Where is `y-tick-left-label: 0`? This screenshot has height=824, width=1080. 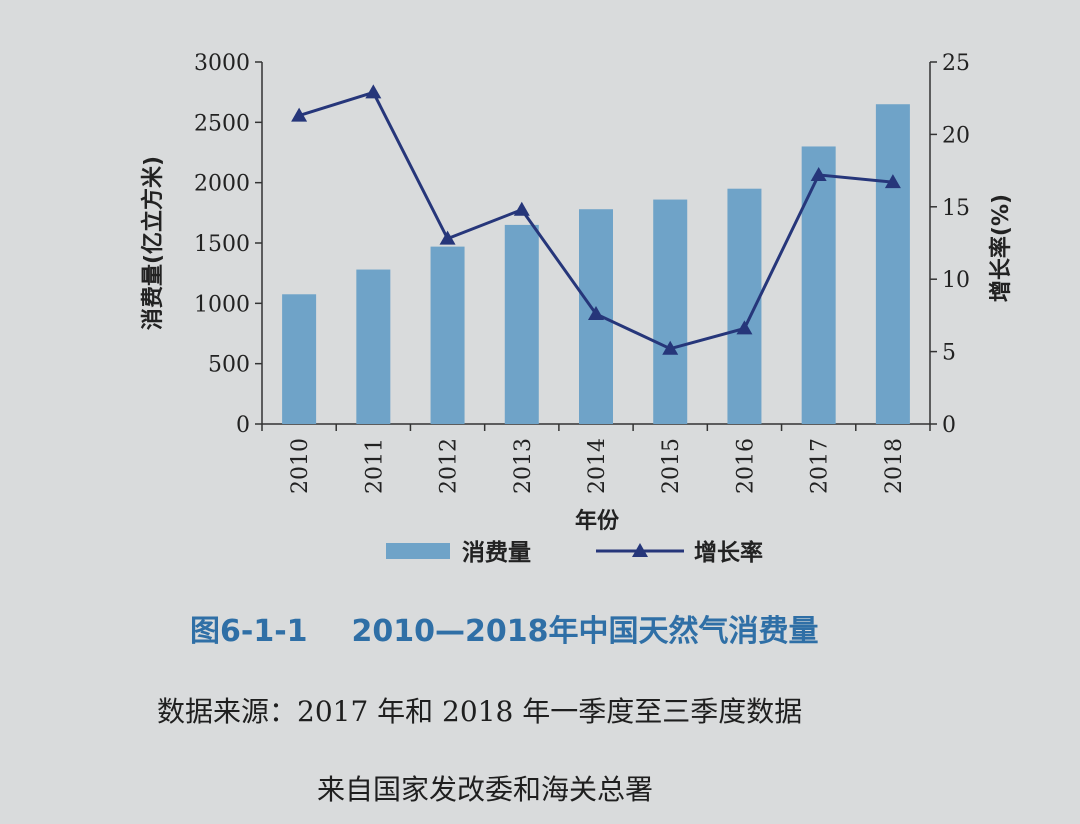 y-tick-left-label: 0 is located at coordinates (243, 425).